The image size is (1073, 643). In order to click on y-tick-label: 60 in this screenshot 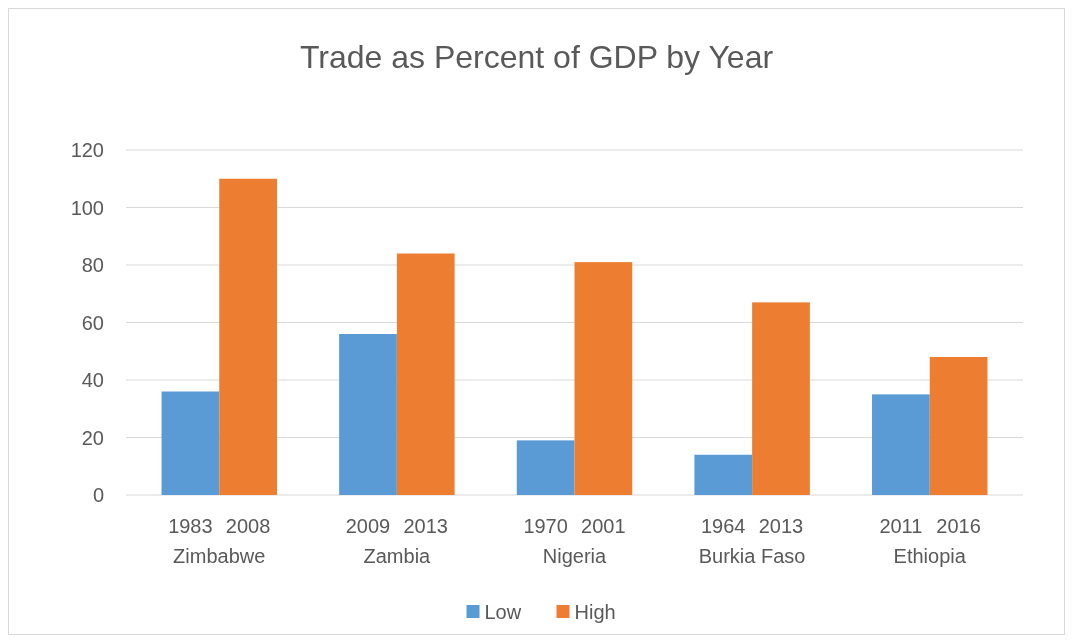, I will do `click(92, 322)`.